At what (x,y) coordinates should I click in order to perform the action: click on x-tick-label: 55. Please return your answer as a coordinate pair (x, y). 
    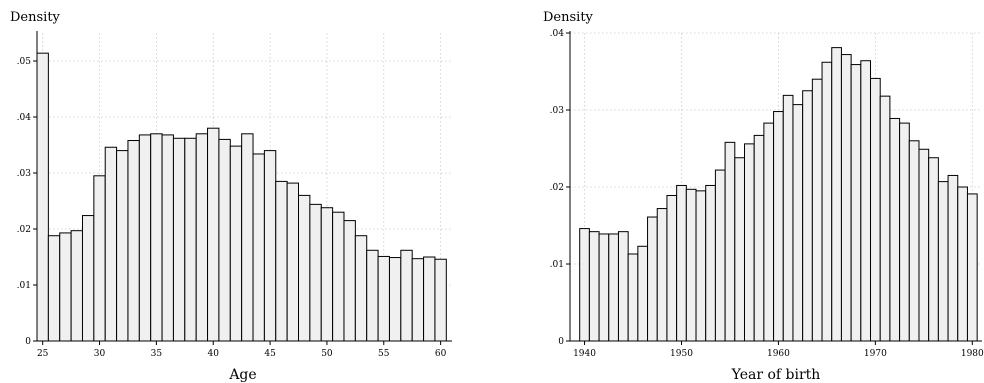
    Looking at the image, I should click on (384, 354).